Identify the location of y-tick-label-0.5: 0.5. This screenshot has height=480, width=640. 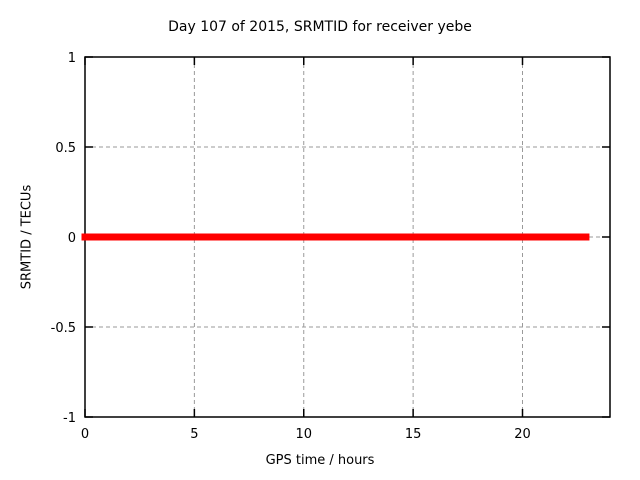
(65, 148).